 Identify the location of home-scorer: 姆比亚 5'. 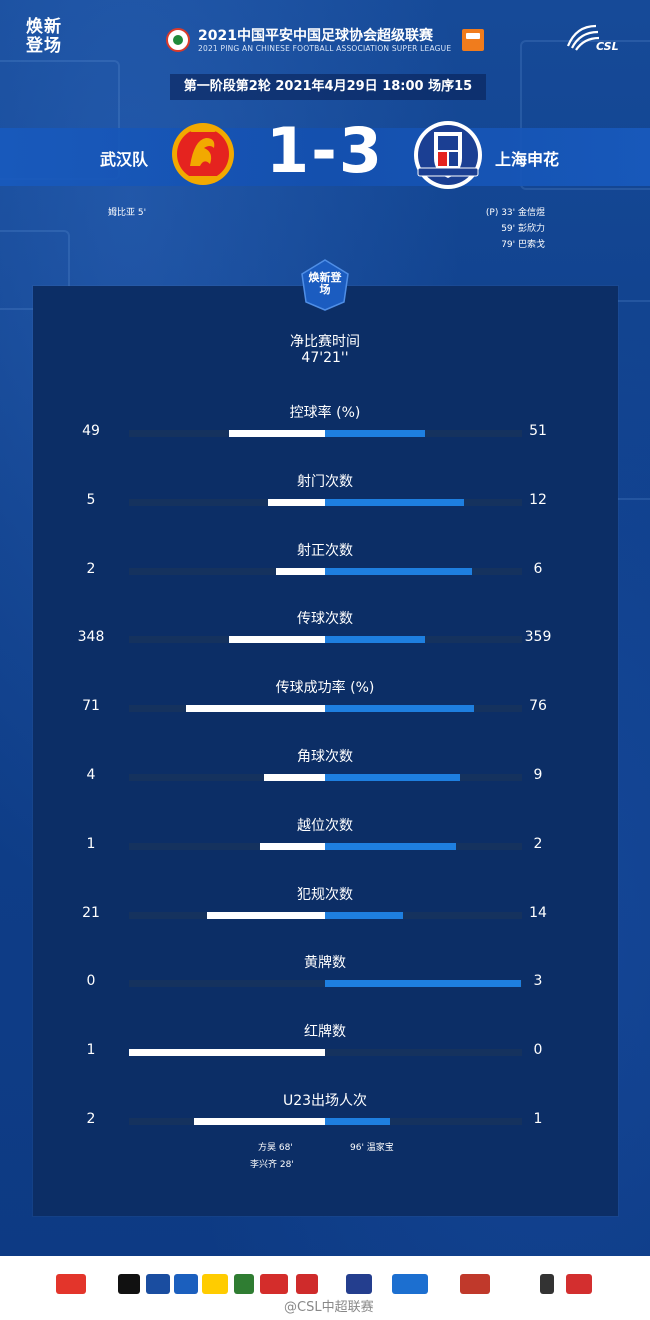
(127, 213).